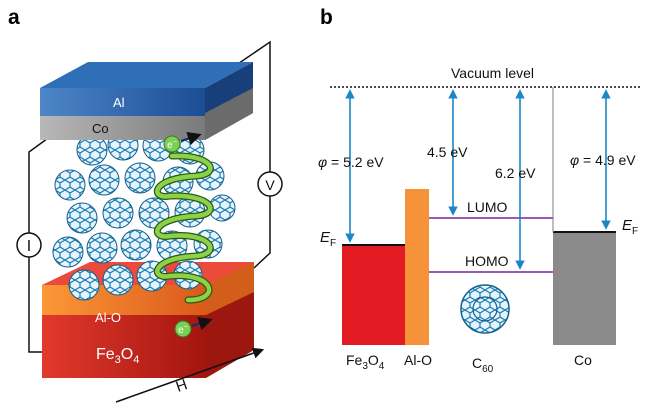 This screenshot has width=647, height=403. I want to click on current-meter: I, so click(29, 245).